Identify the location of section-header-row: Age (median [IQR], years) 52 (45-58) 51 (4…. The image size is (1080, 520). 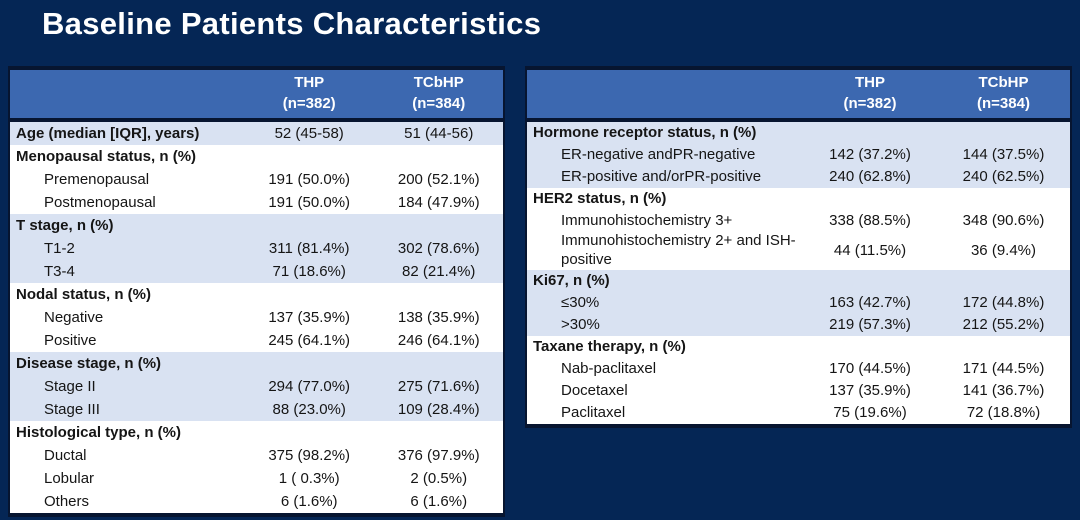
(256, 133).